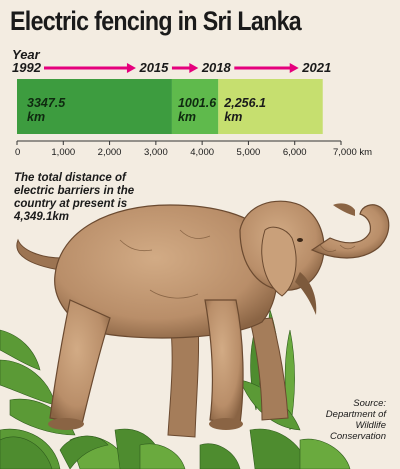 Image resolution: width=400 pixels, height=469 pixels. Describe the element at coordinates (216, 67) in the screenshot. I see `year-label-2018: 2018` at that location.